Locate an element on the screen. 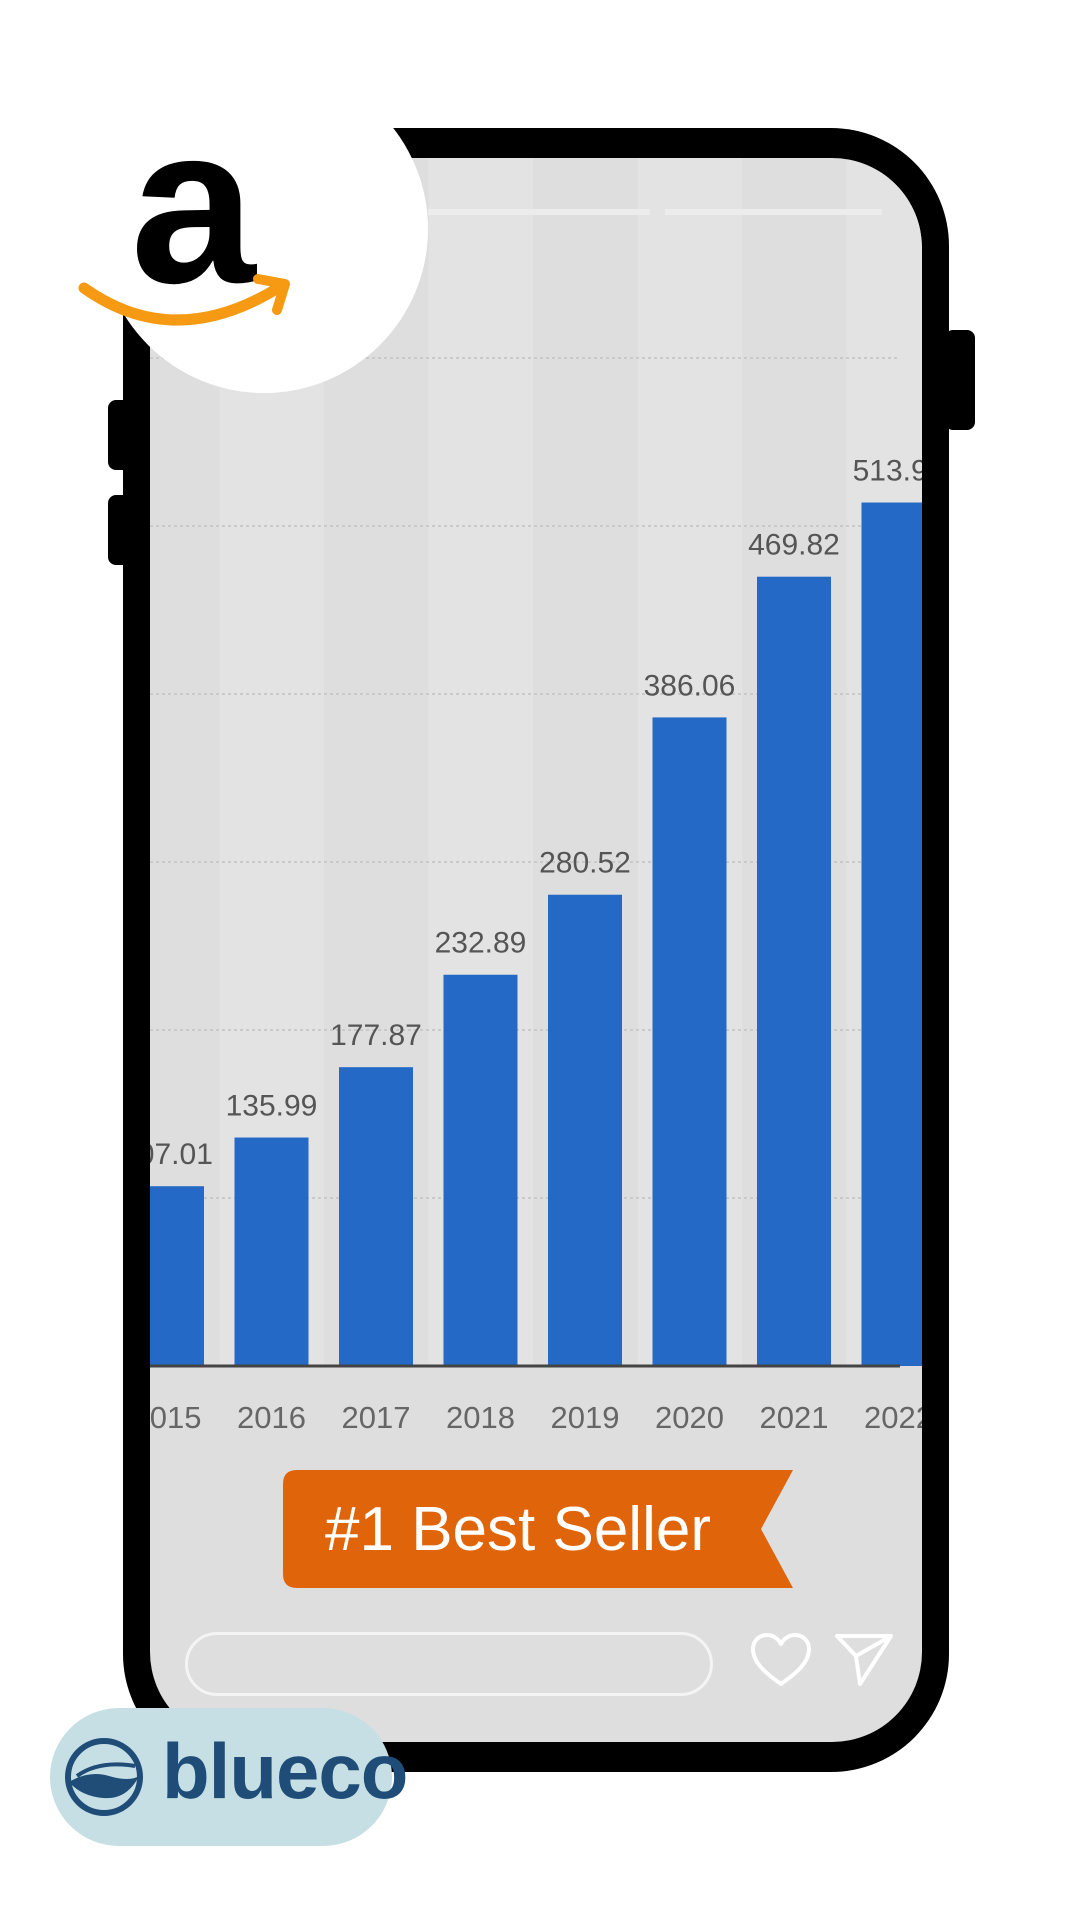  value-label-2022: 513.98 is located at coordinates (887, 471).